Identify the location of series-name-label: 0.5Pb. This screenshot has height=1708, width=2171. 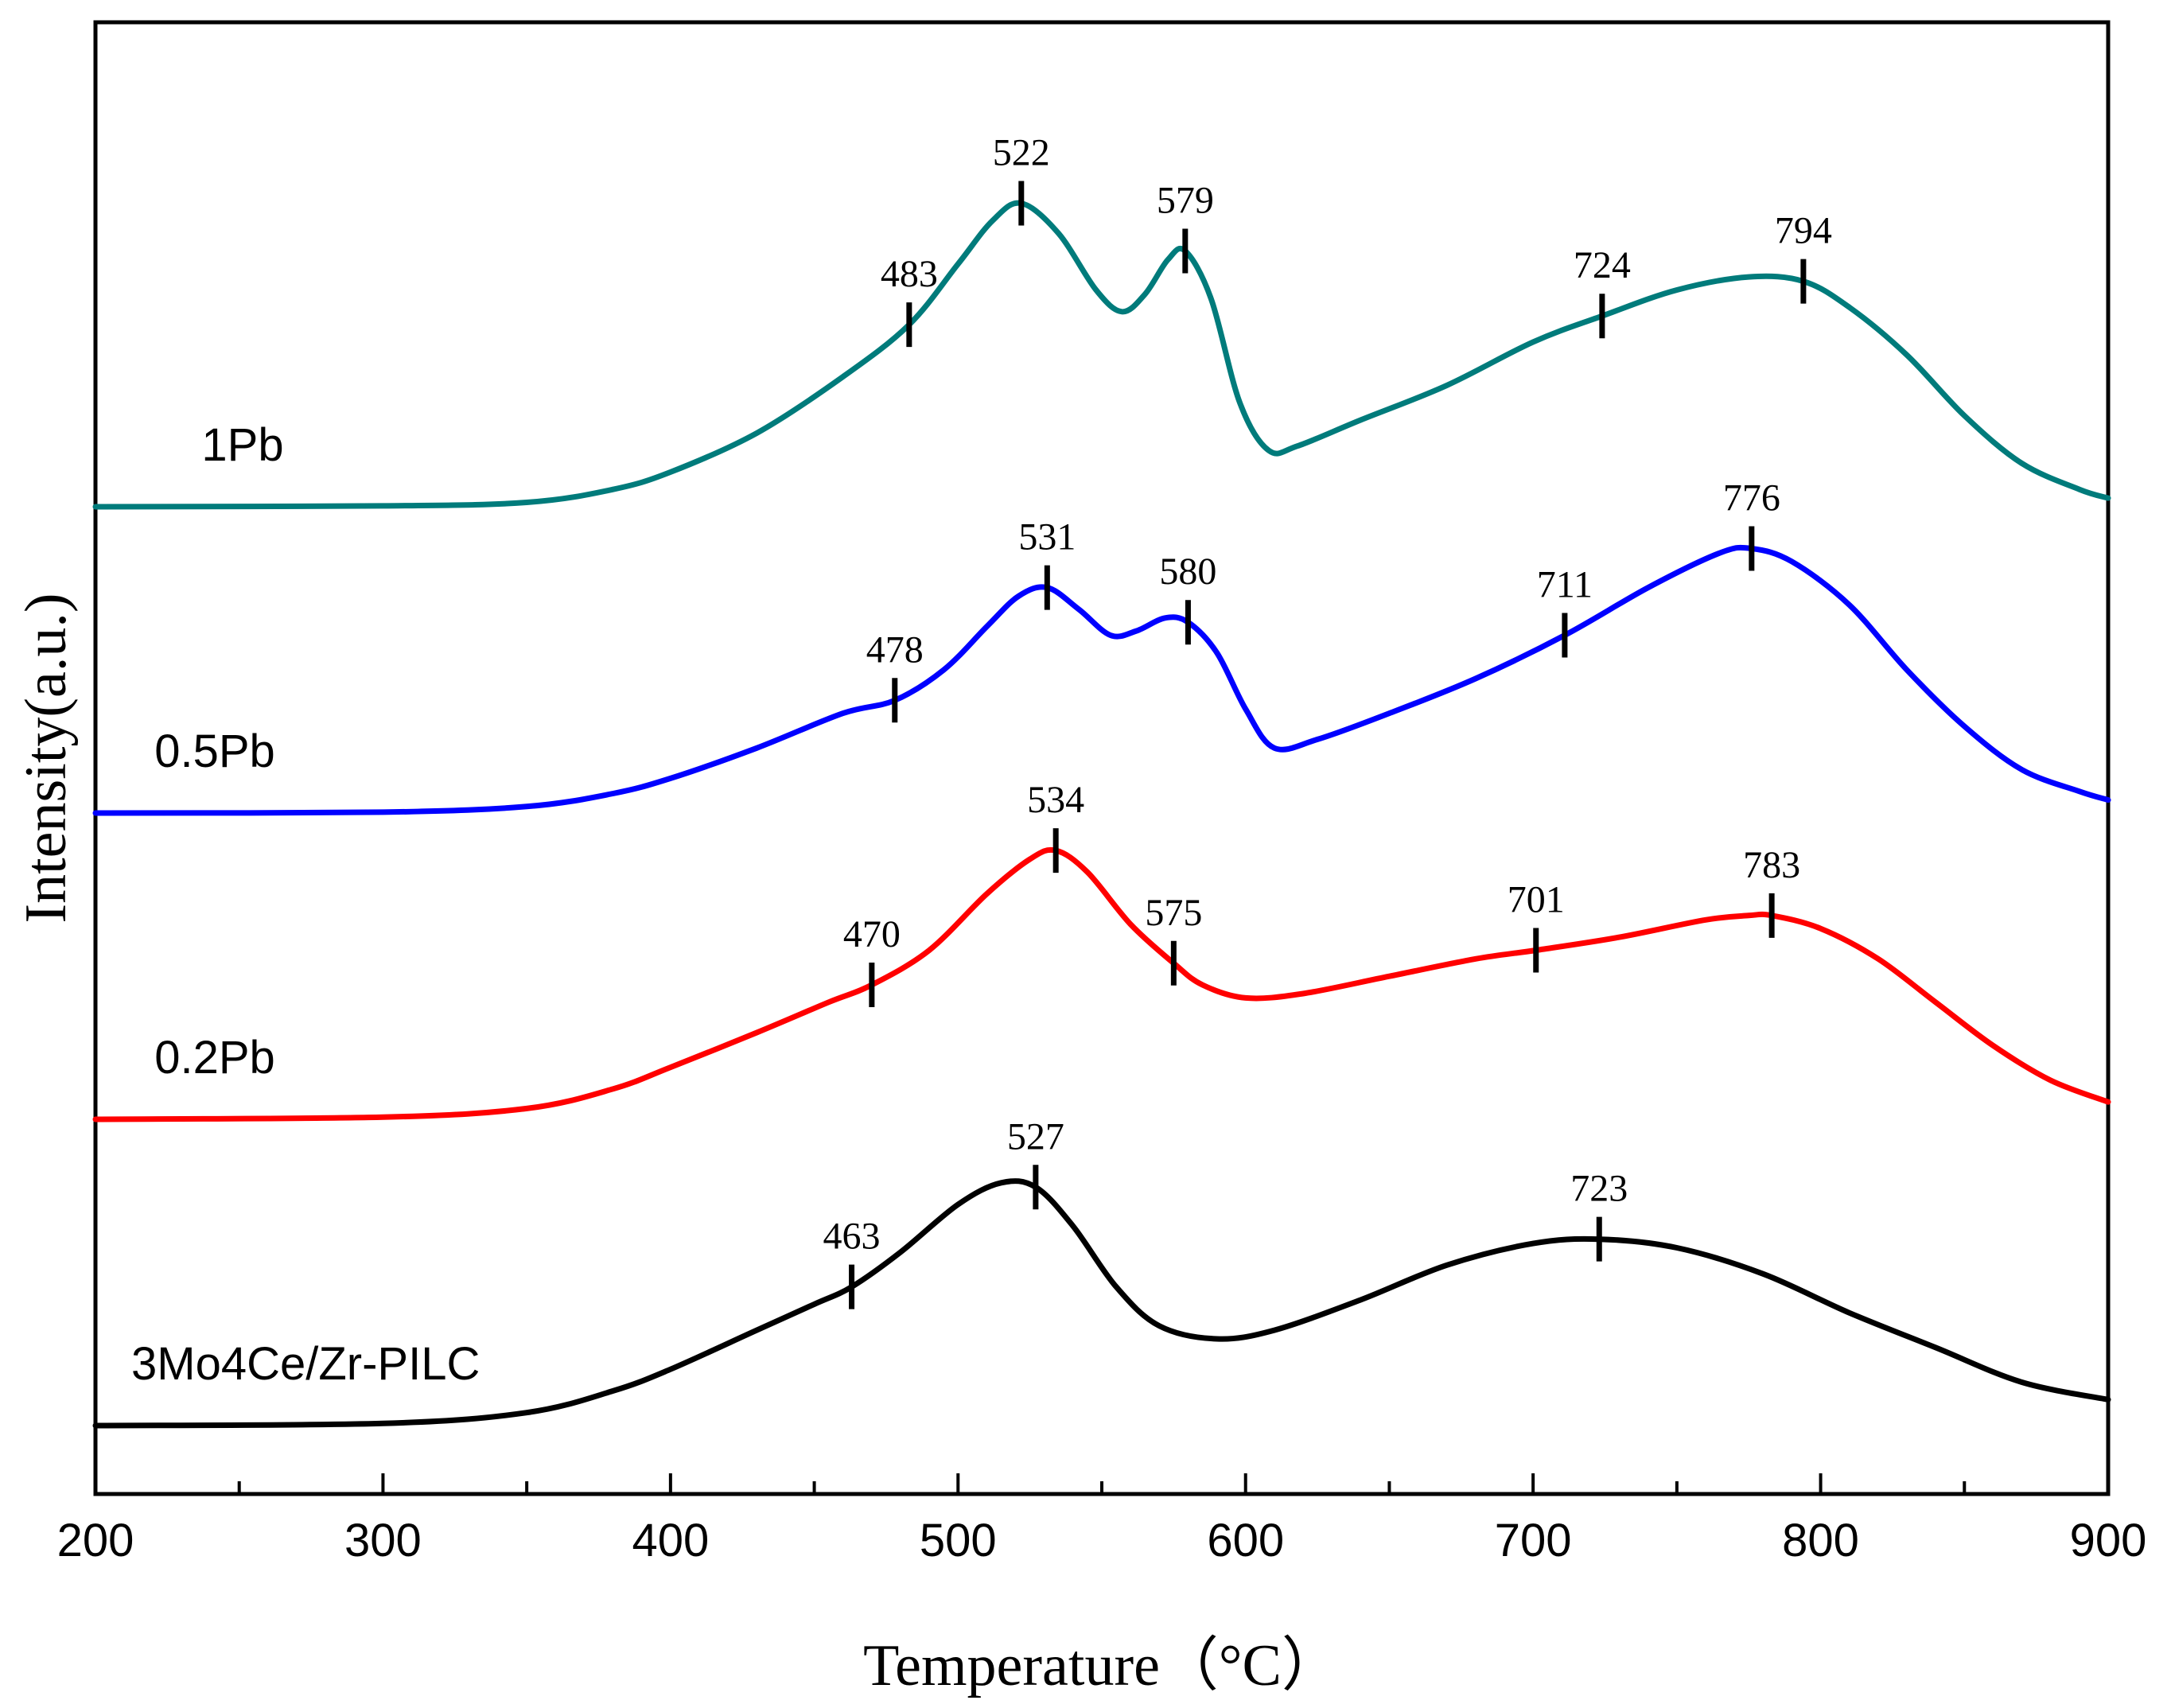
(214, 751).